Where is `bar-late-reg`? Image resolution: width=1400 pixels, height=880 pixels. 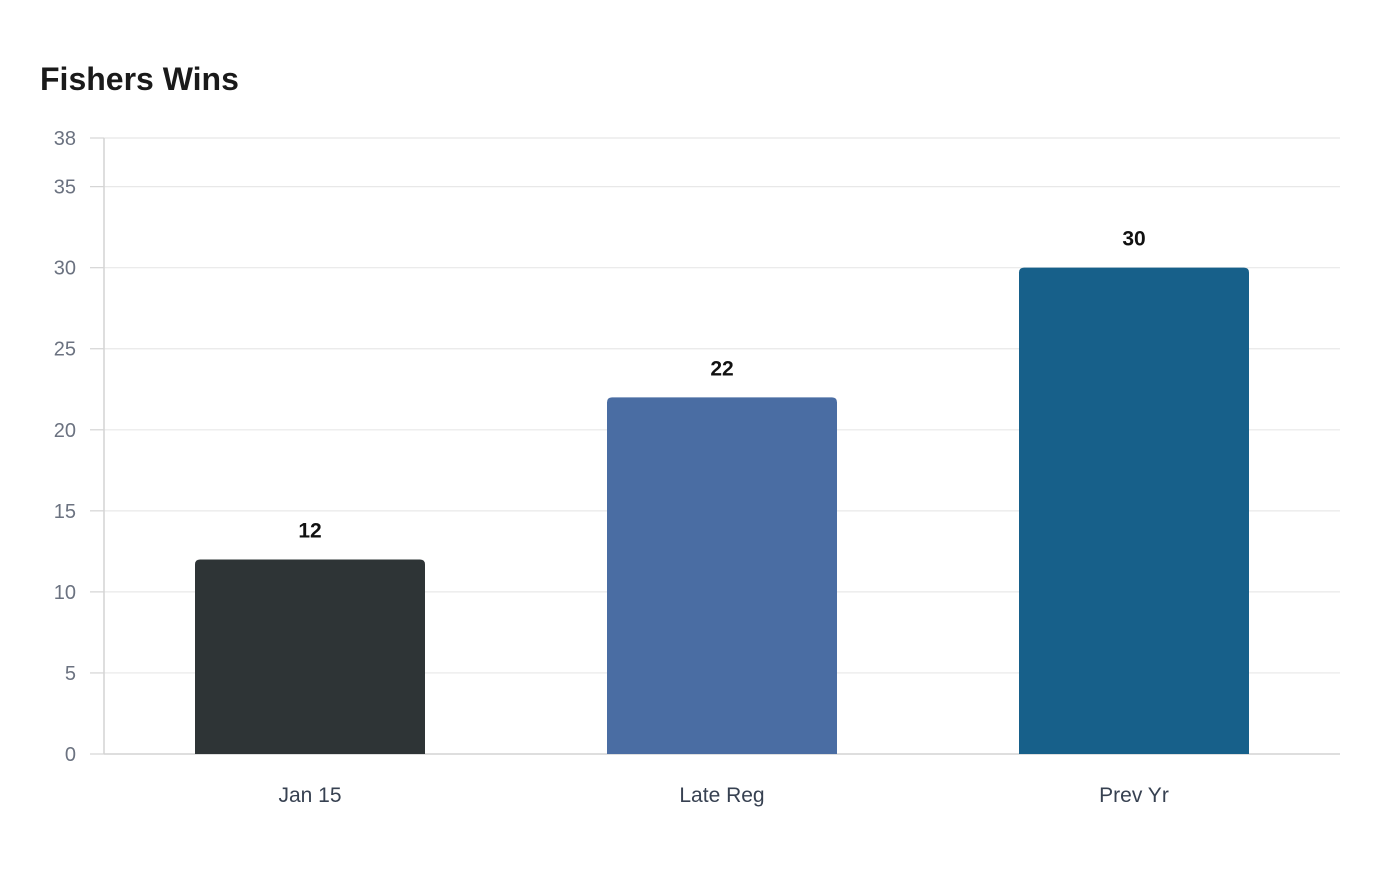
bar-late-reg is located at coordinates (722, 575).